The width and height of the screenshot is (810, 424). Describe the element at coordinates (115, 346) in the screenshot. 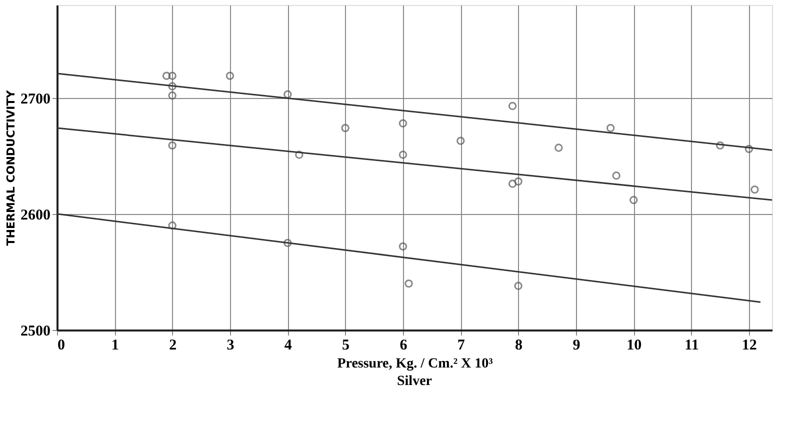

I see `x-tick-label: 1` at that location.